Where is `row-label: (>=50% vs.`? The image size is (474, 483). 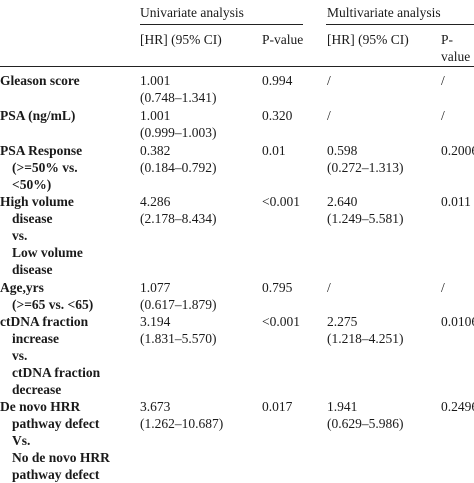 row-label: (>=50% vs. is located at coordinates (45, 167).